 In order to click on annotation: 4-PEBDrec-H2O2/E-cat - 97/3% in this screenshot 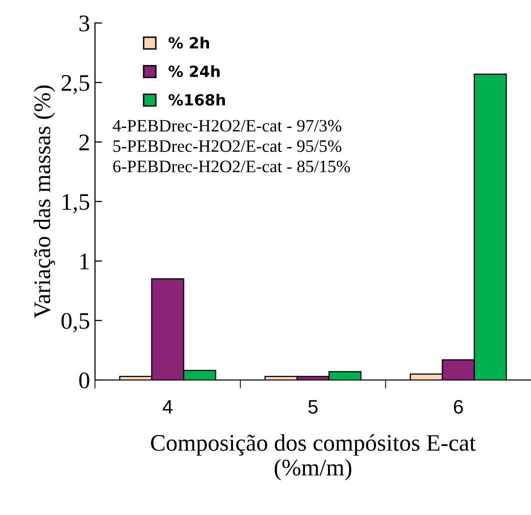, I will do `click(227, 126)`.